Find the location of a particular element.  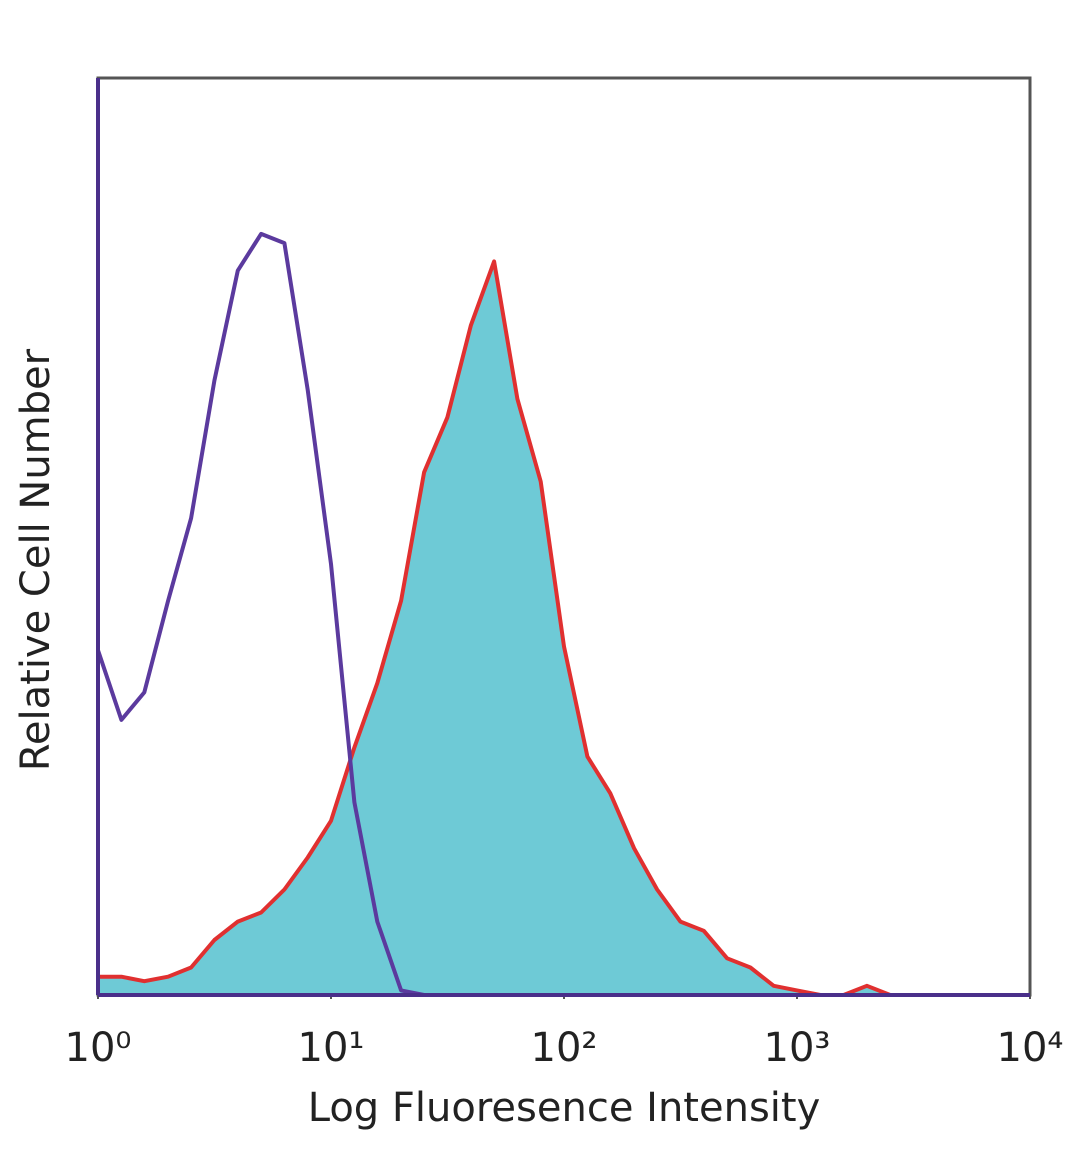

x-tick-label: 10⁰ is located at coordinates (98, 1048).